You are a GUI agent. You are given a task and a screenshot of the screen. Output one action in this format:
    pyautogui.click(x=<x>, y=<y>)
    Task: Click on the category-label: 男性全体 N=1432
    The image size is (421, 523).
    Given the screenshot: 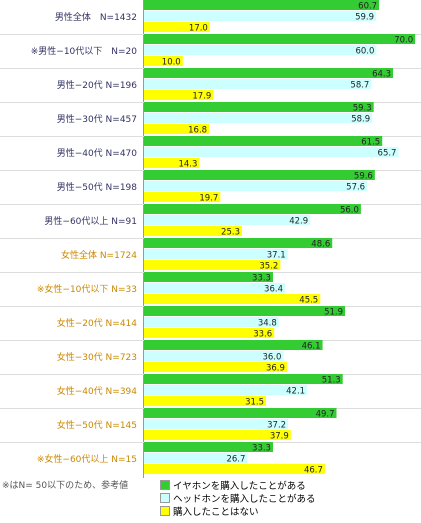 What is the action you would take?
    pyautogui.click(x=96, y=17)
    